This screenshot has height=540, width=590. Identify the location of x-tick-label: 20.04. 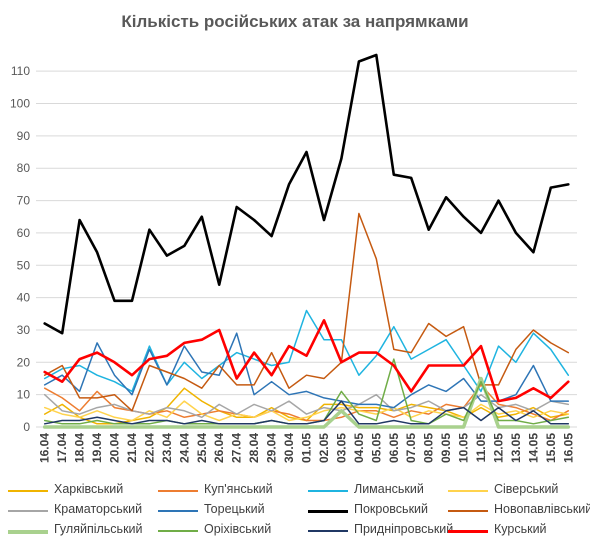
(115, 448).